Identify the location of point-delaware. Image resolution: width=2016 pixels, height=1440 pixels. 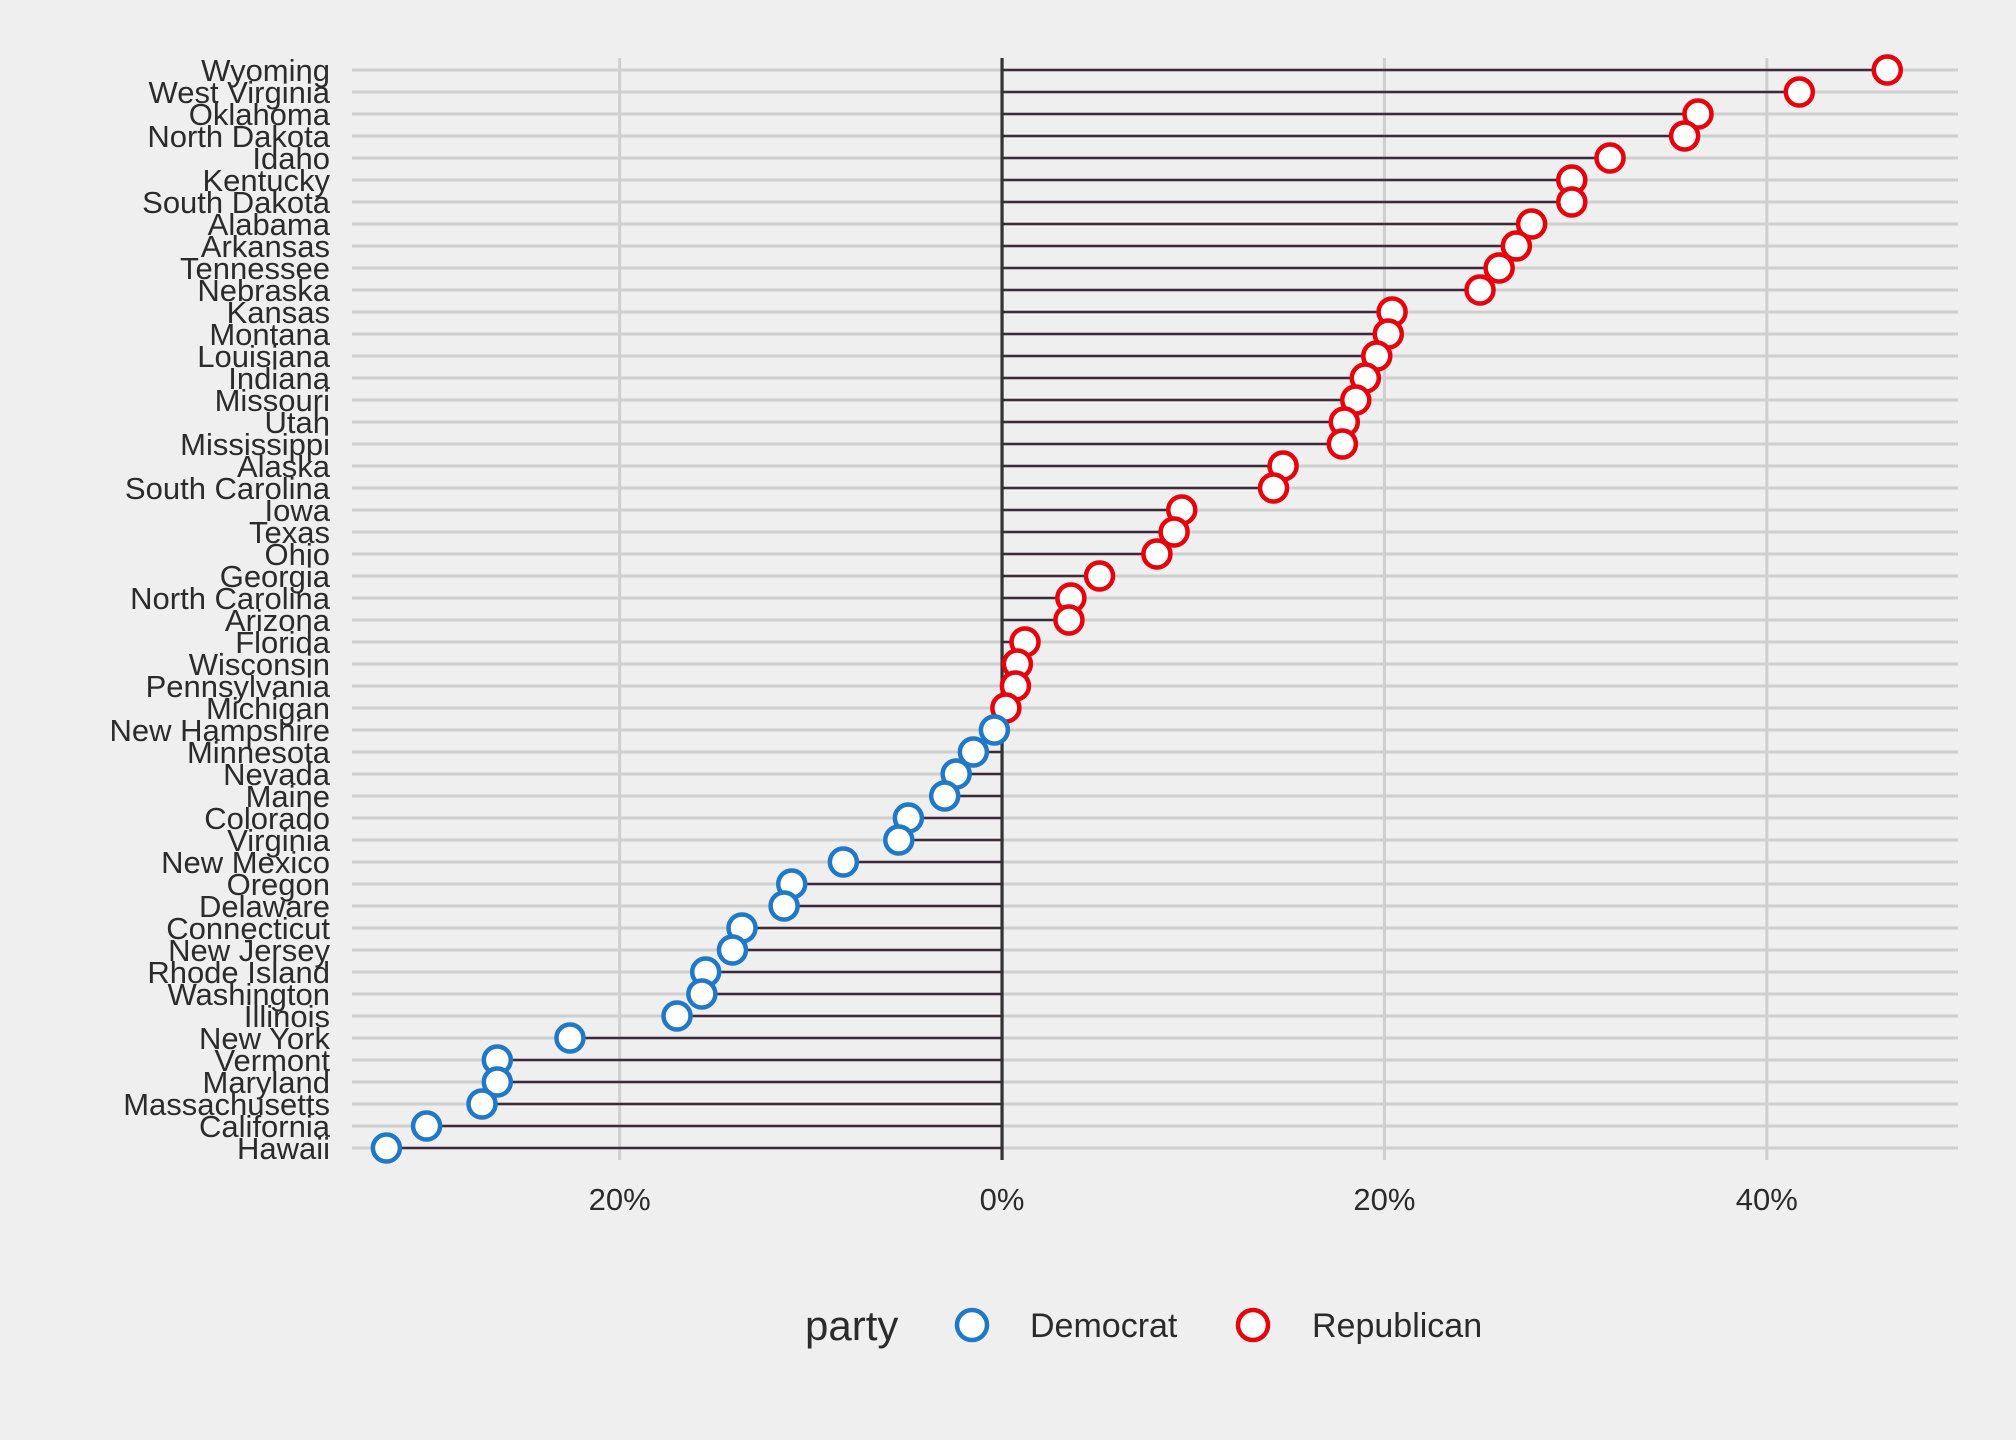
(784, 906).